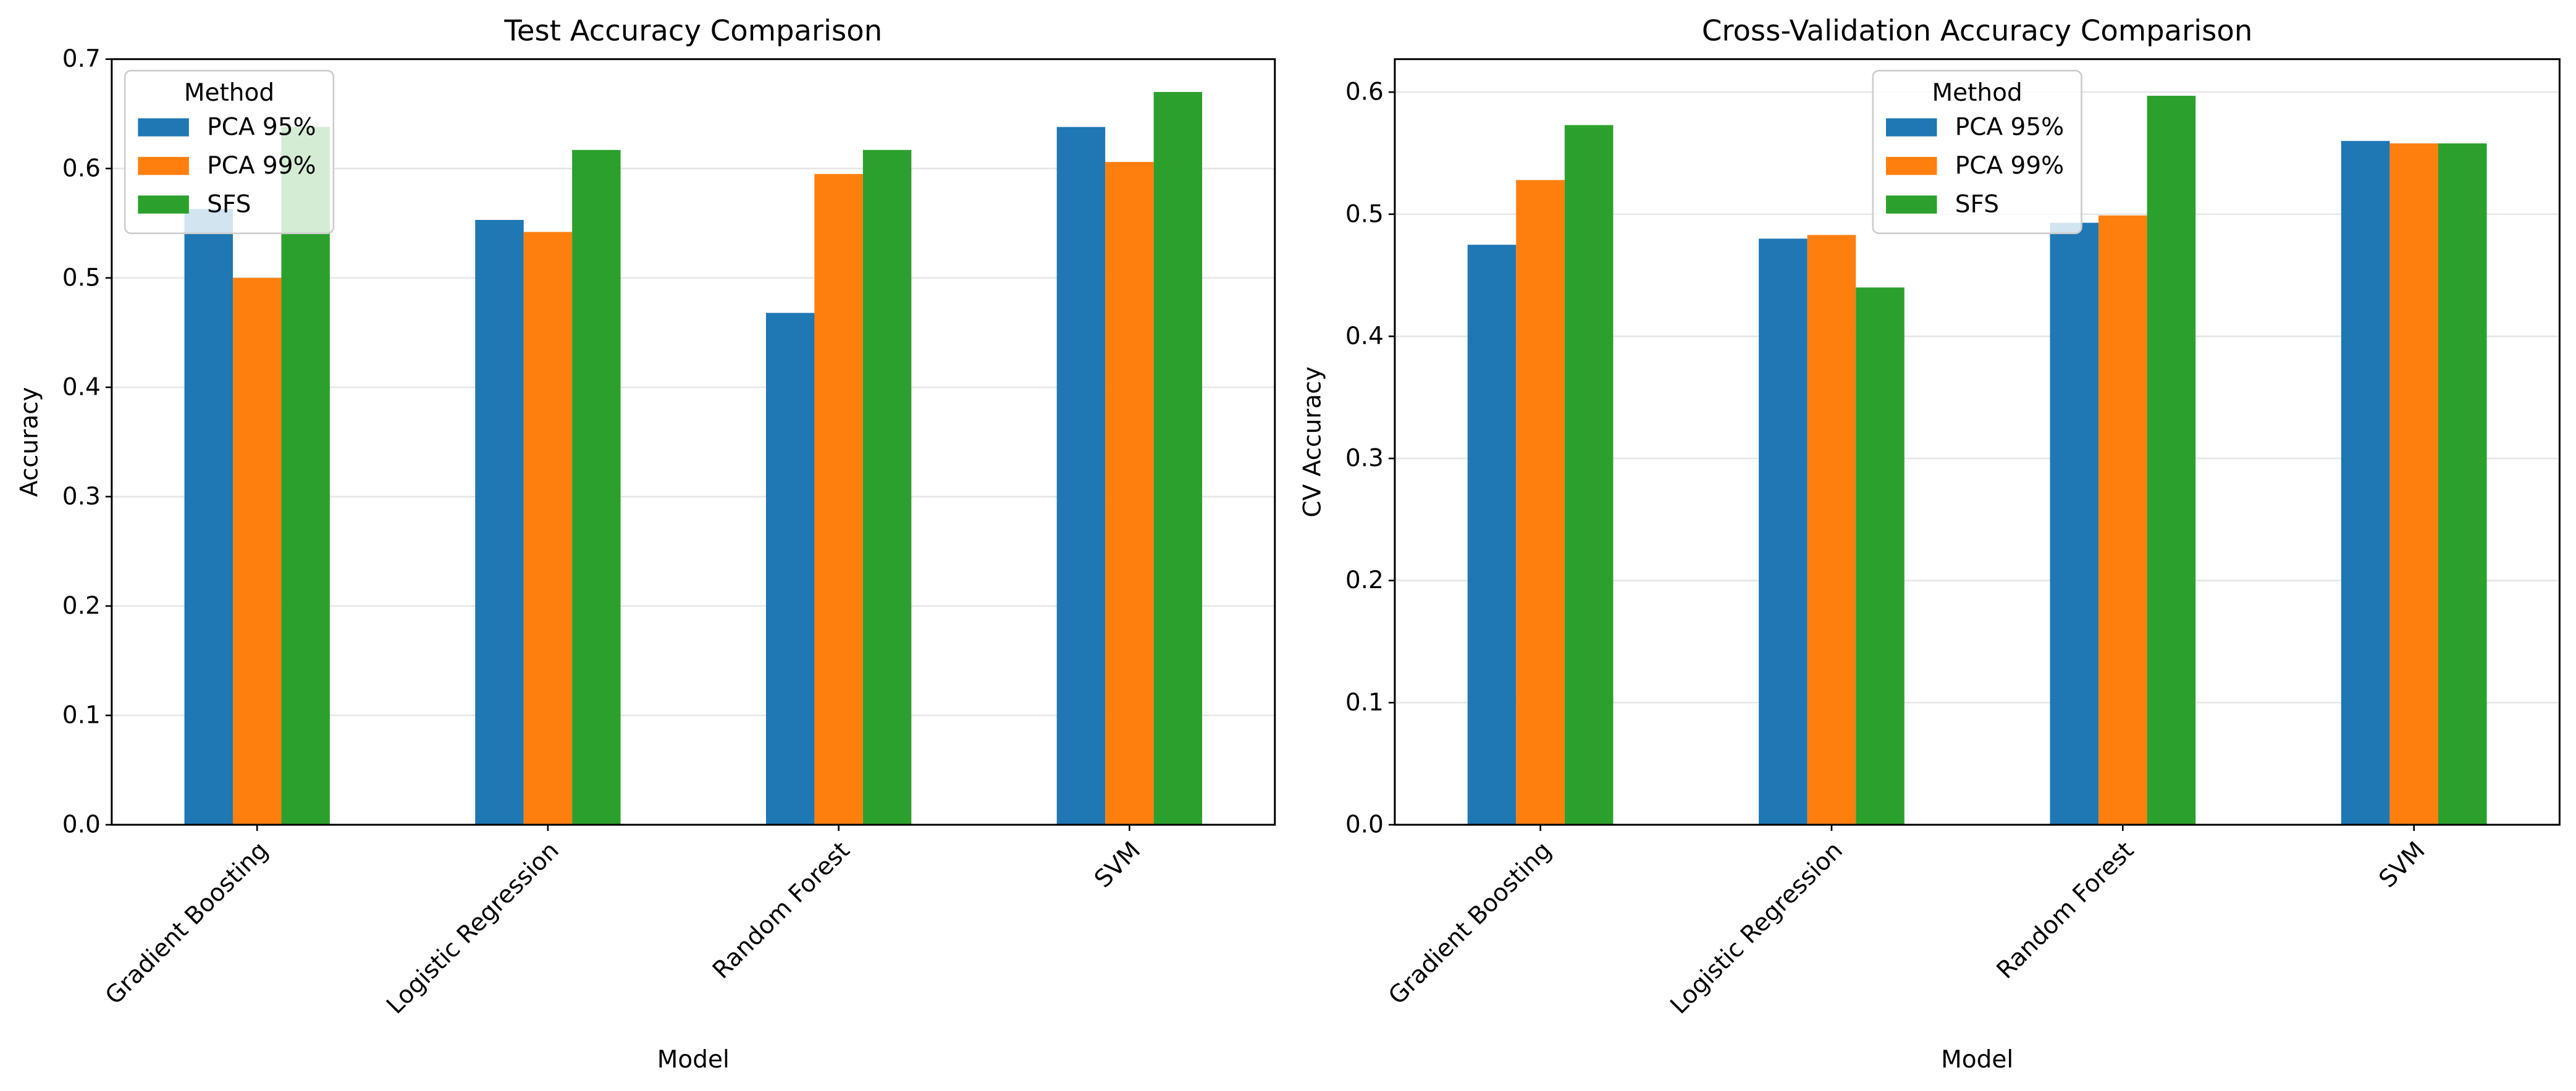 The height and width of the screenshot is (1091, 2576). Describe the element at coordinates (29, 442) in the screenshot. I see `y-axis-label: Accuracy` at that location.